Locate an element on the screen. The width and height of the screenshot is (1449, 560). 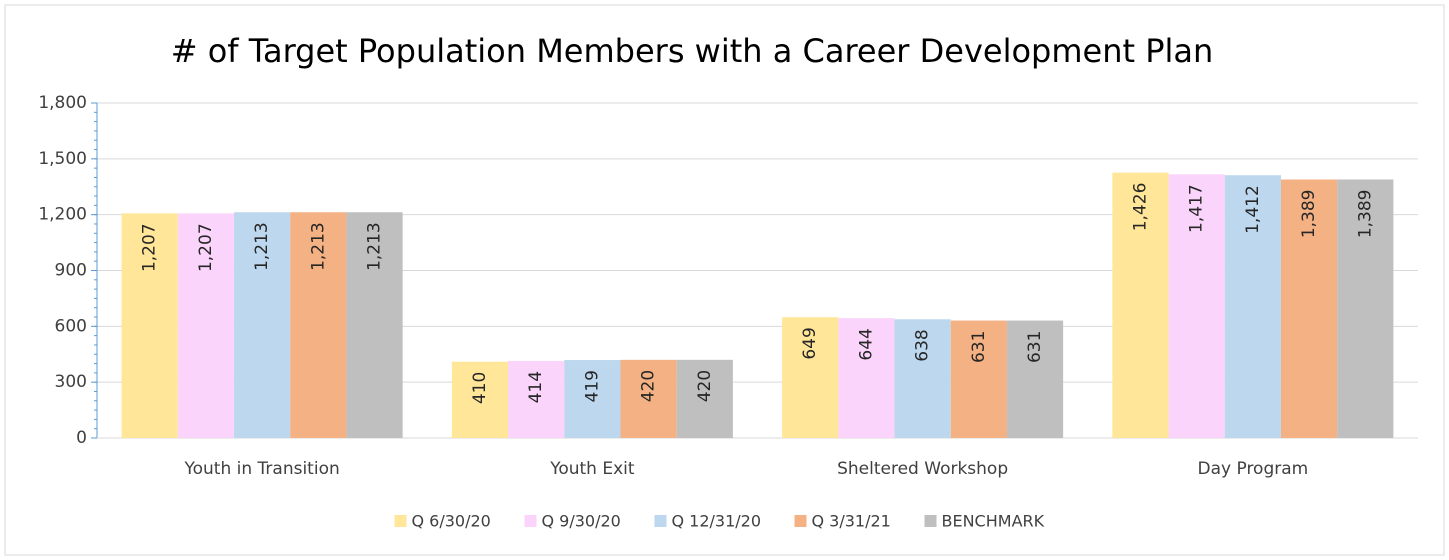
value-label: 1,412 is located at coordinates (1253, 209).